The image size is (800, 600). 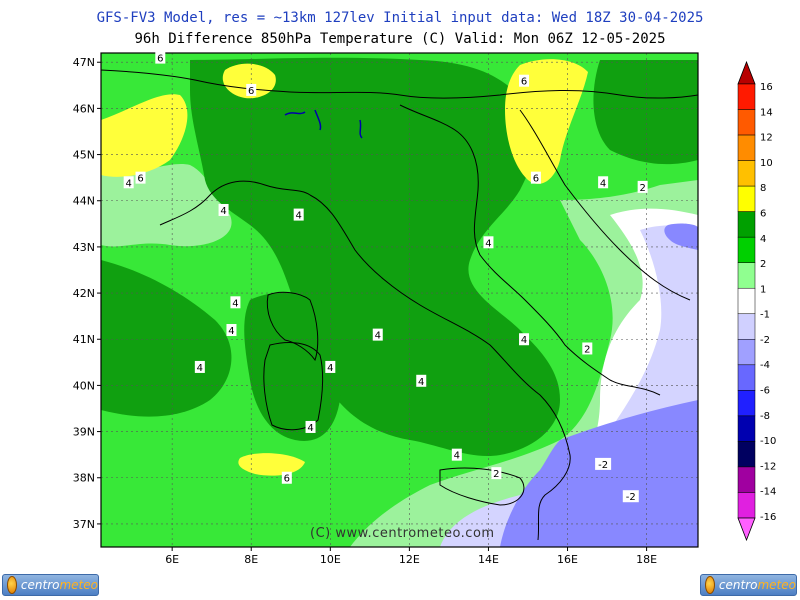 I want to click on field-yellow-west, so click(x=144, y=135).